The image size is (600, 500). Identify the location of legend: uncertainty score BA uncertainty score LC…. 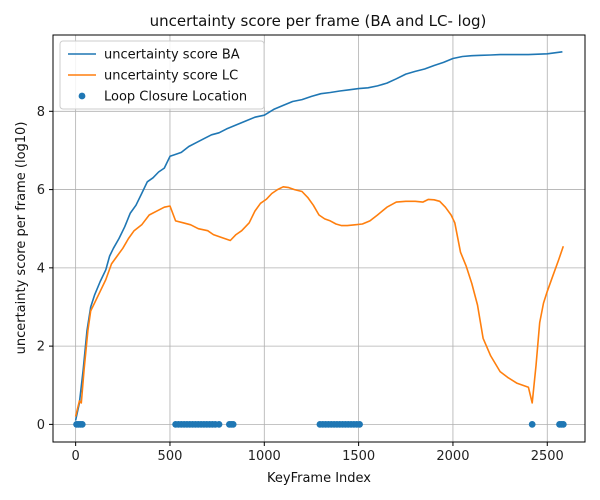
(162, 75).